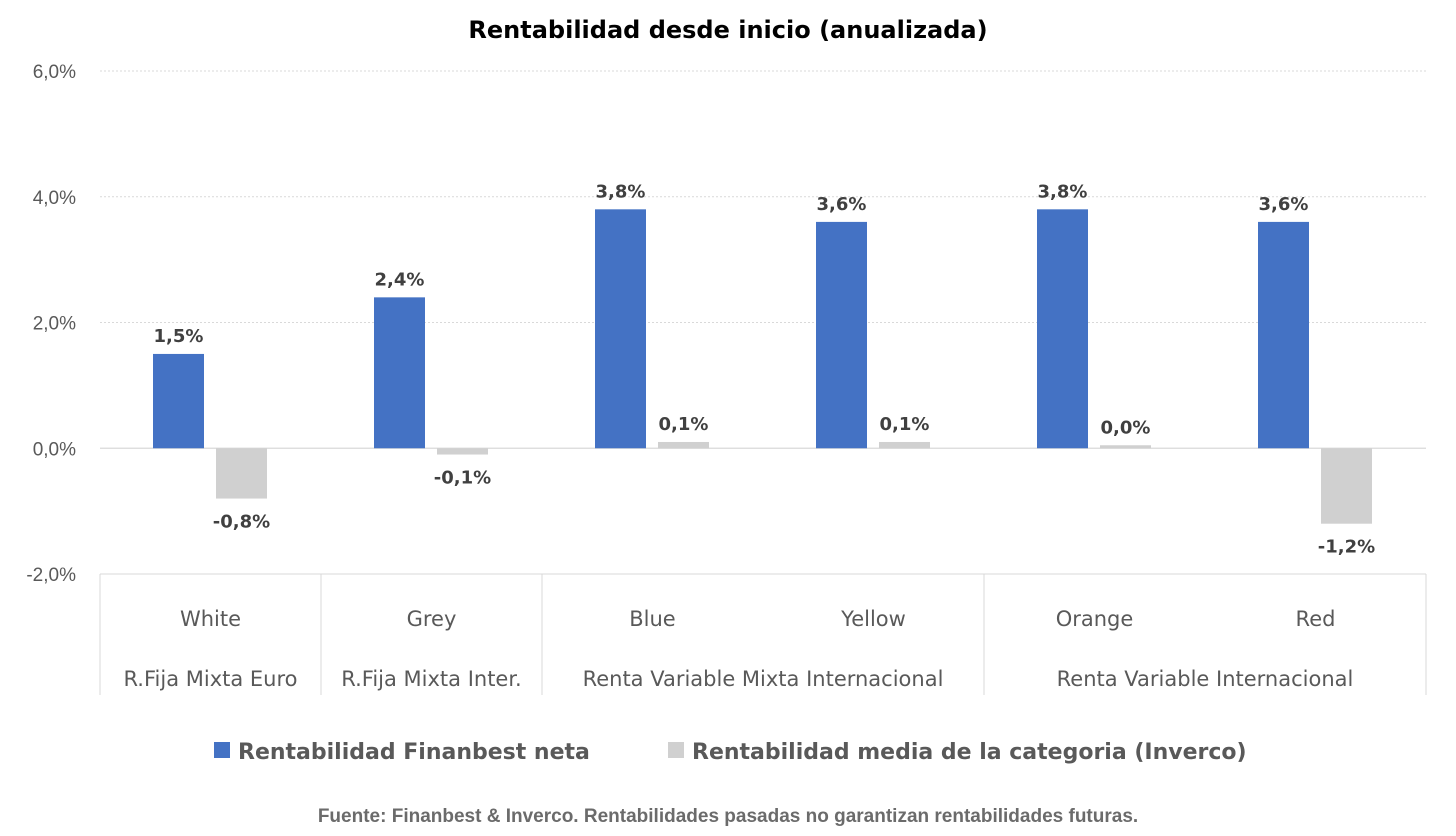 This screenshot has height=836, width=1456. What do you see at coordinates (676, 750) in the screenshot?
I see `legend-swatch-inverco` at bounding box center [676, 750].